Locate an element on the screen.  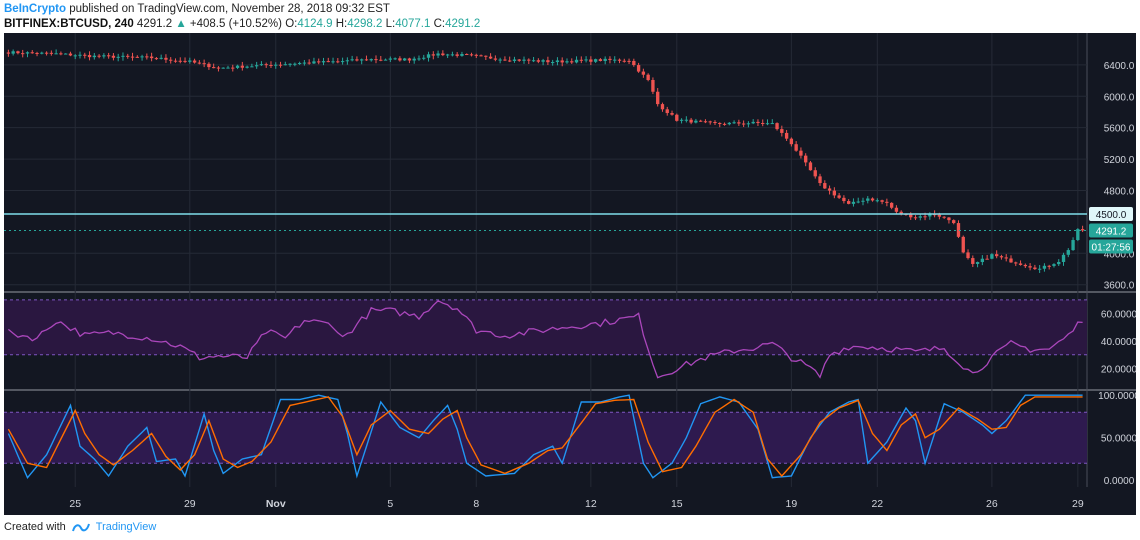
rsi-panel is located at coordinates (545, 339).